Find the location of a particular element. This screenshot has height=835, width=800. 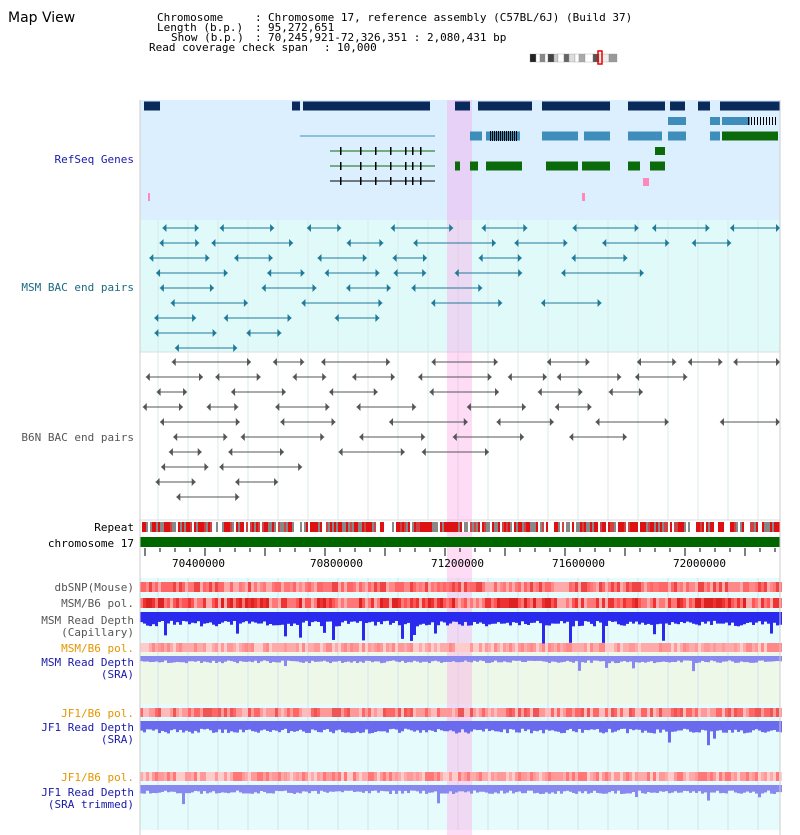

track-label-jf1-b6-pol-1: JF1/B6 pol. is located at coordinates (97, 713).